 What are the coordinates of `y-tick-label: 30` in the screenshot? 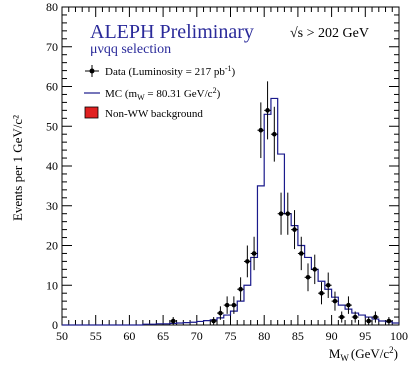 It's located at (52, 206).